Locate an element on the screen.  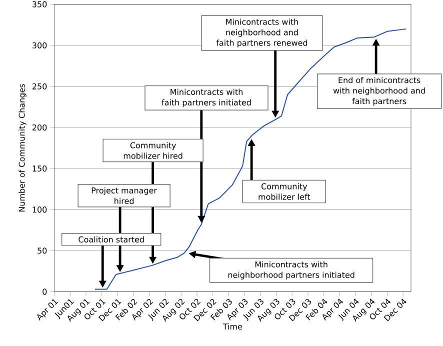
annotation: Community mobilizer left is located at coordinates (284, 191).